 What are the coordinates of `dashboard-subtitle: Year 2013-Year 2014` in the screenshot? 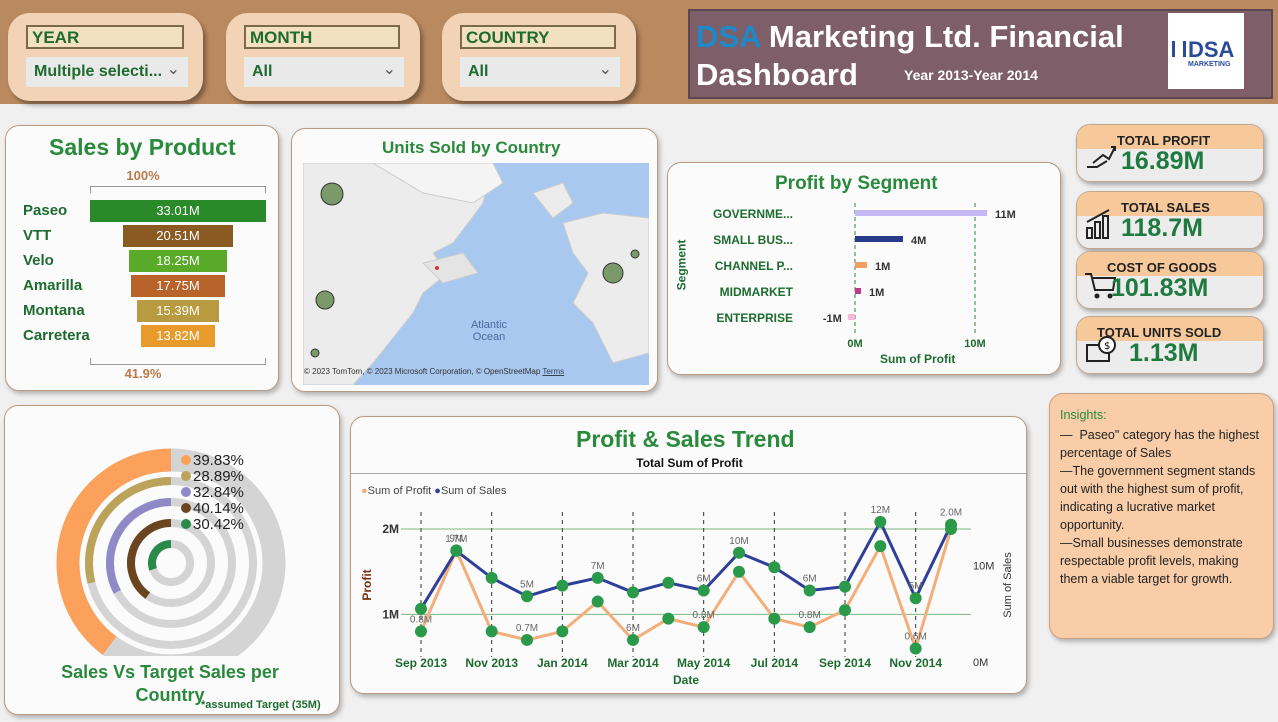 It's located at (971, 75).